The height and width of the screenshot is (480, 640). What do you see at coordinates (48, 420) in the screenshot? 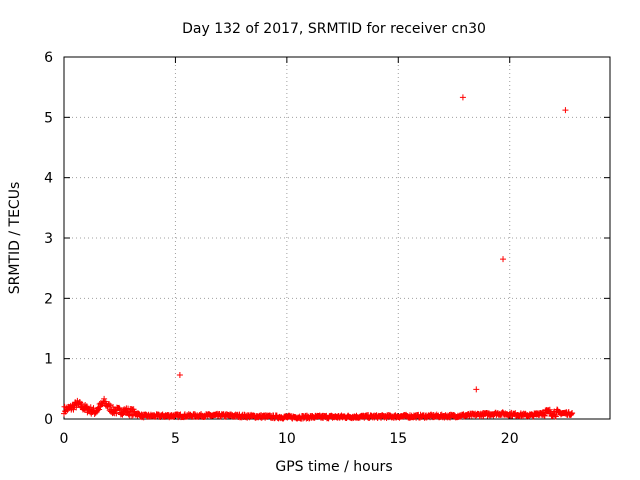
I see `y-tick-label: 0` at bounding box center [48, 420].